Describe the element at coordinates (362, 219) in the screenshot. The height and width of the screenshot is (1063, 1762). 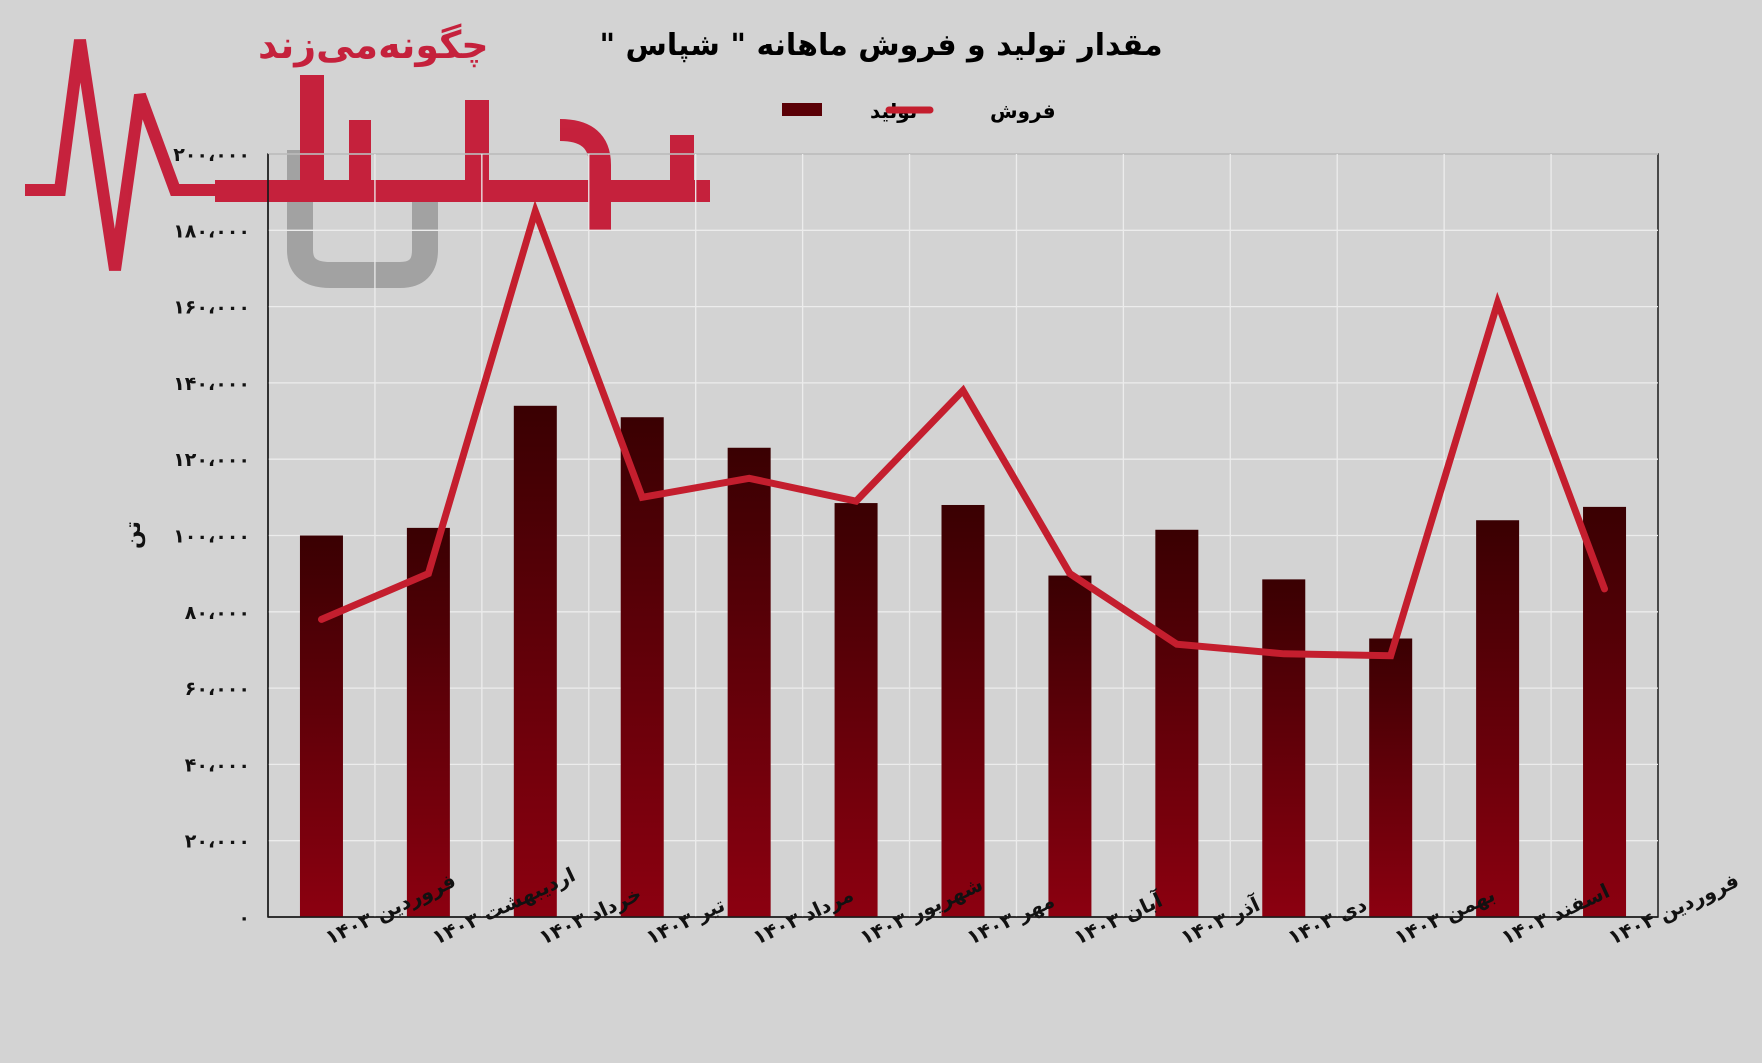
I see `watermark-gray-shape` at that location.